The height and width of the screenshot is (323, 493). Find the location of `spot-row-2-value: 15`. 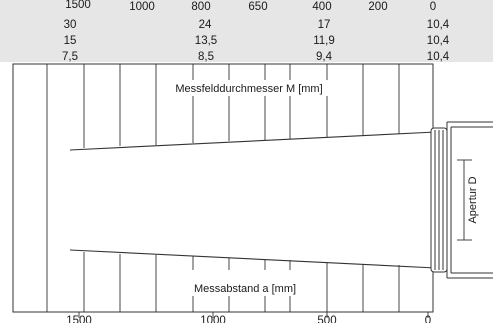

spot-row-2-value: 15 is located at coordinates (70, 41).